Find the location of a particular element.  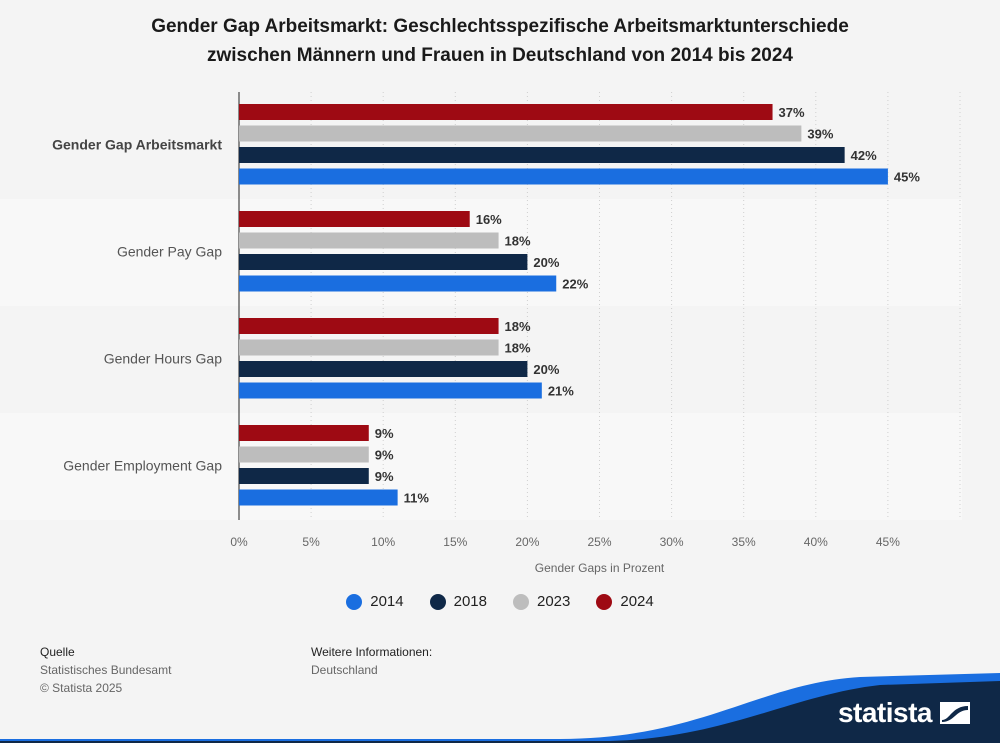

data-label: 22% is located at coordinates (575, 284).